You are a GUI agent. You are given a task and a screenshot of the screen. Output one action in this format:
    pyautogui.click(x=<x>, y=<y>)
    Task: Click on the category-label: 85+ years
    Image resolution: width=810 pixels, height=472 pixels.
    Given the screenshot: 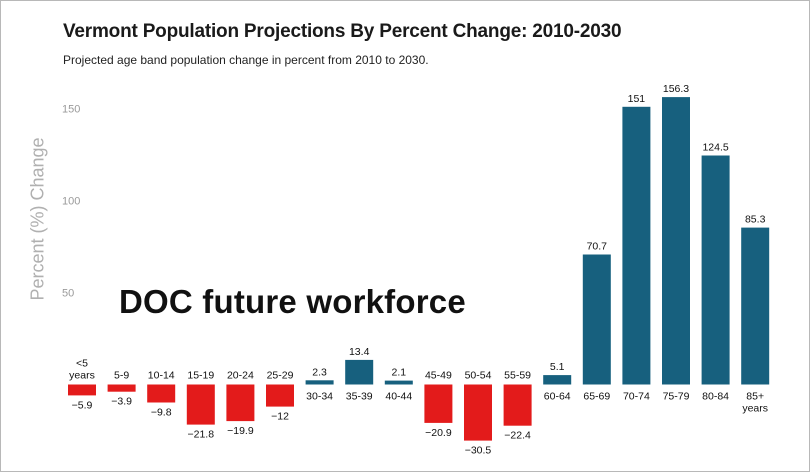 What is the action you would take?
    pyautogui.click(x=755, y=403)
    